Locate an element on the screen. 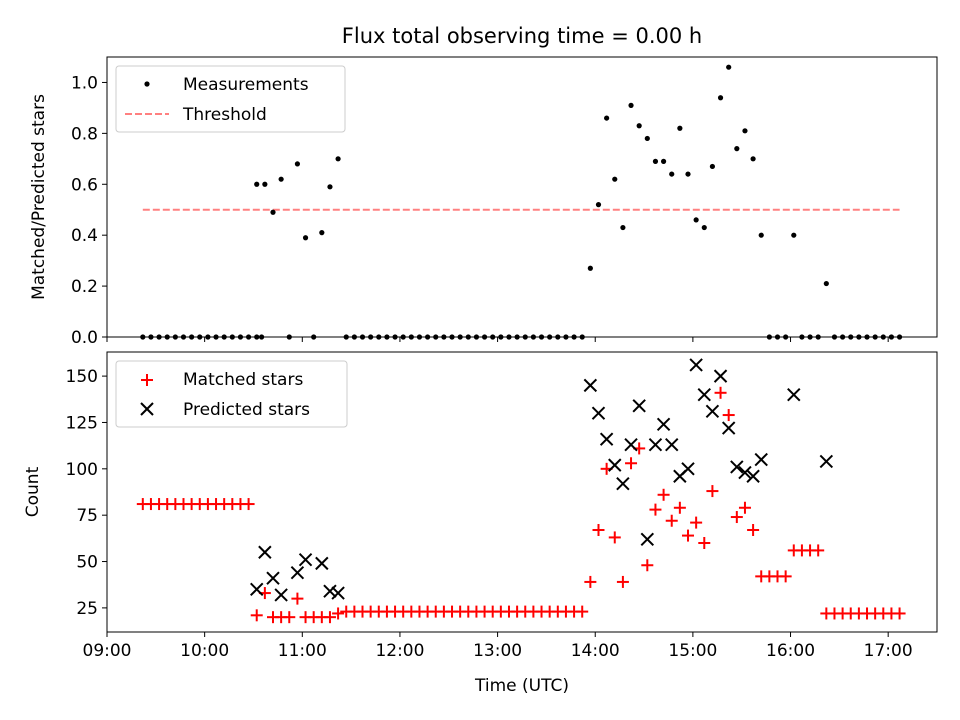 This screenshot has width=960, height=720. y-tick-label: 0.4 is located at coordinates (84, 236).